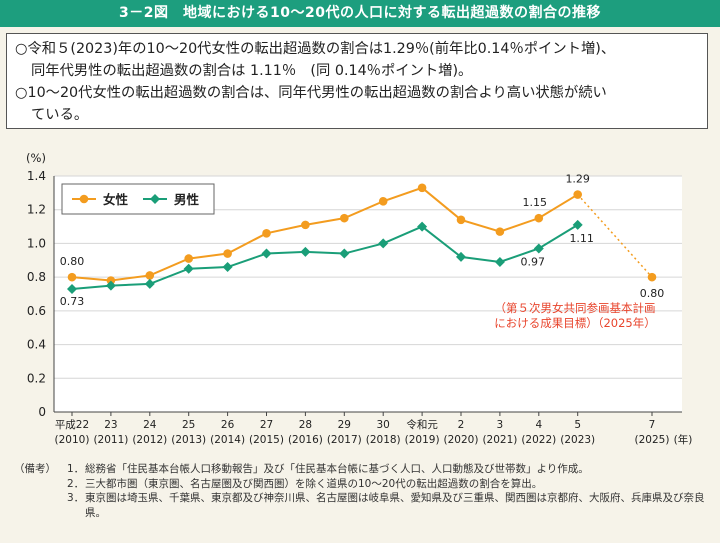 The height and width of the screenshot is (543, 720). Describe the element at coordinates (155, 199) in the screenshot. I see `legend-male-marker` at that location.